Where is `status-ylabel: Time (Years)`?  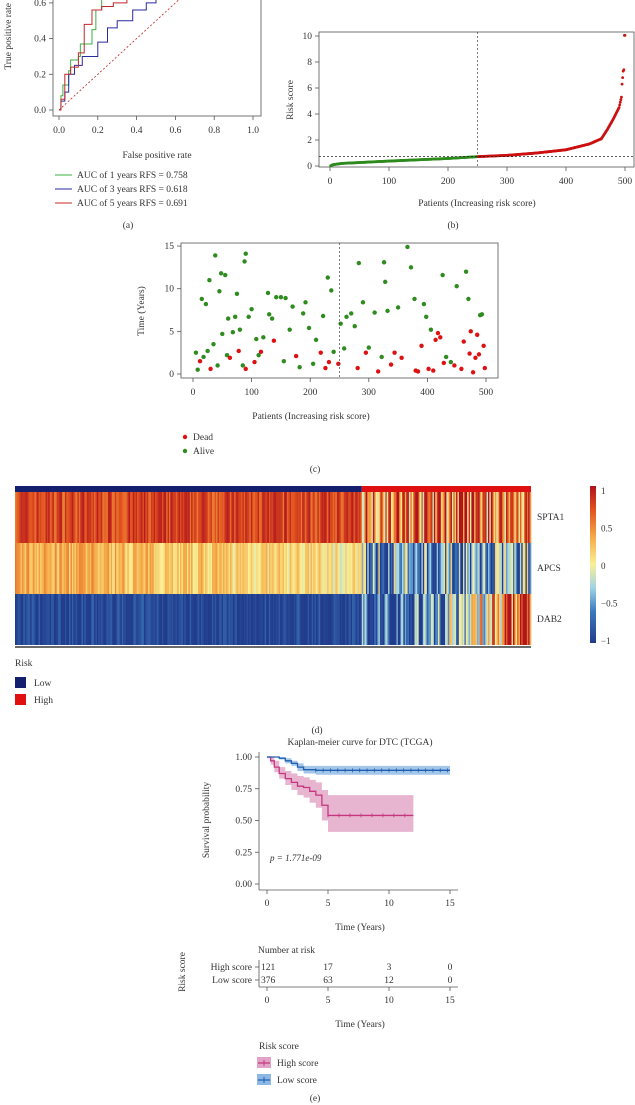
status-ylabel: Time (Years) is located at coordinates (141, 311).